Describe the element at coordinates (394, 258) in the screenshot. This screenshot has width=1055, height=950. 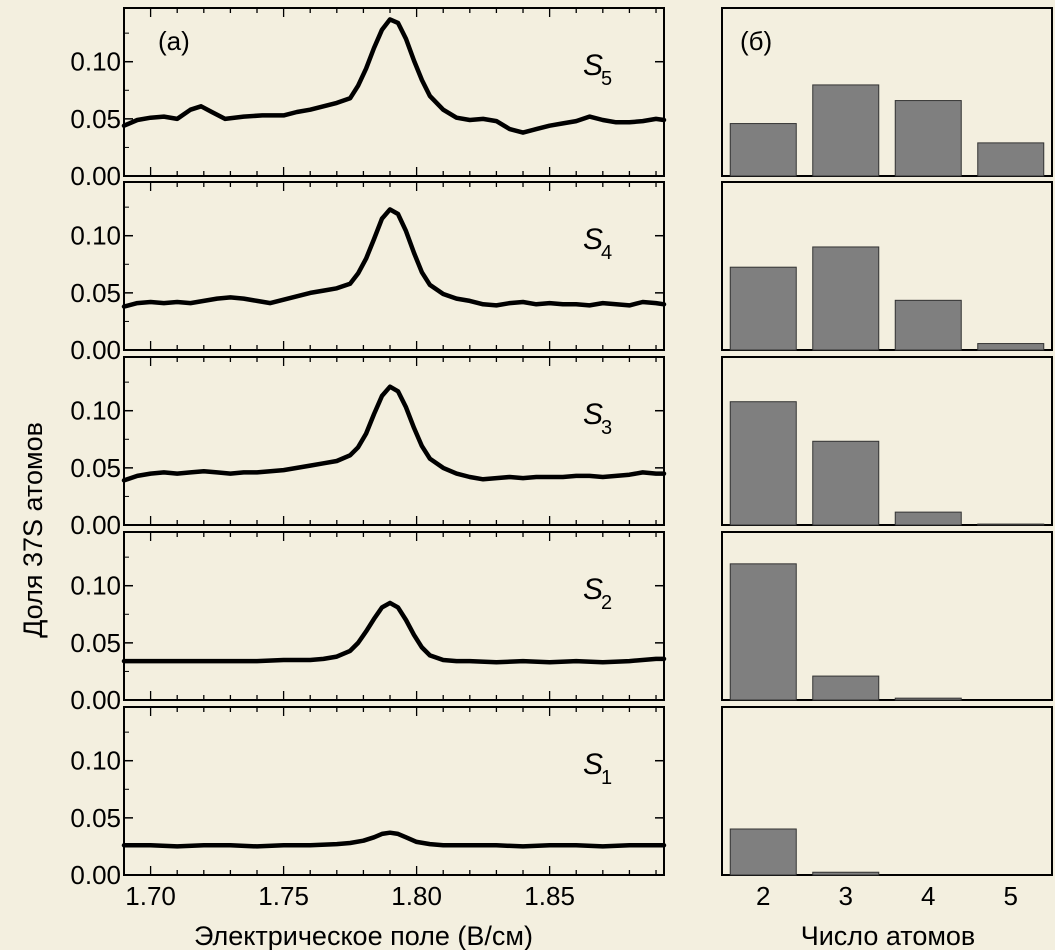
I see `trace-line-S4` at that location.